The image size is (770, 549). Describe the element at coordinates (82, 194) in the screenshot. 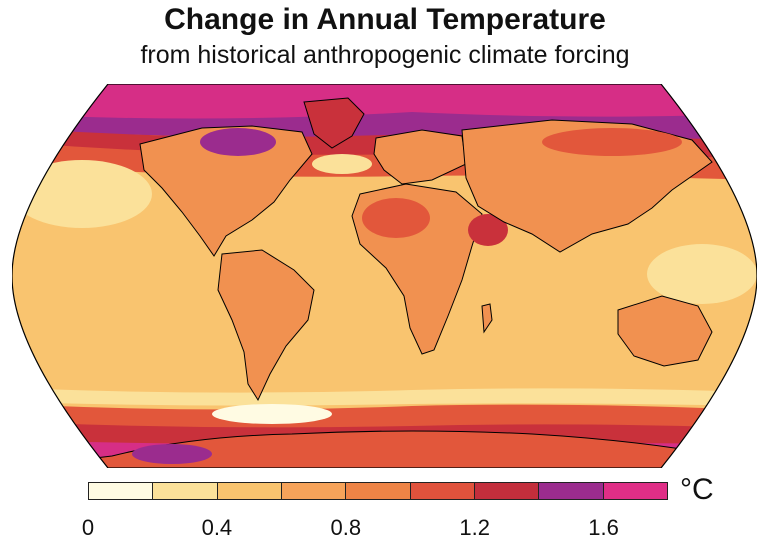

I see `pacific-cool-patch` at that location.